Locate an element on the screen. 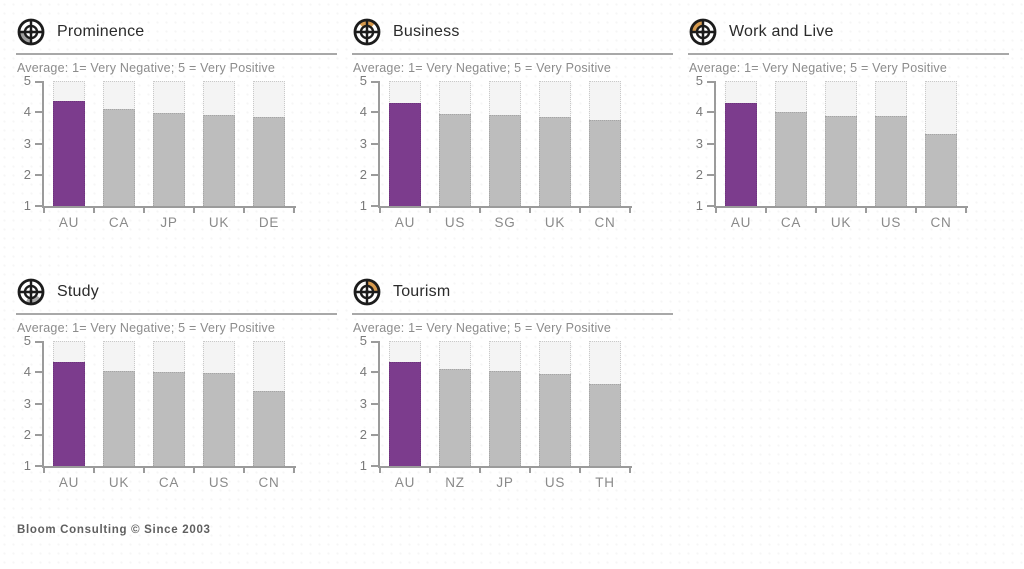 The height and width of the screenshot is (569, 1024). chart-header: Business is located at coordinates (512, 32).